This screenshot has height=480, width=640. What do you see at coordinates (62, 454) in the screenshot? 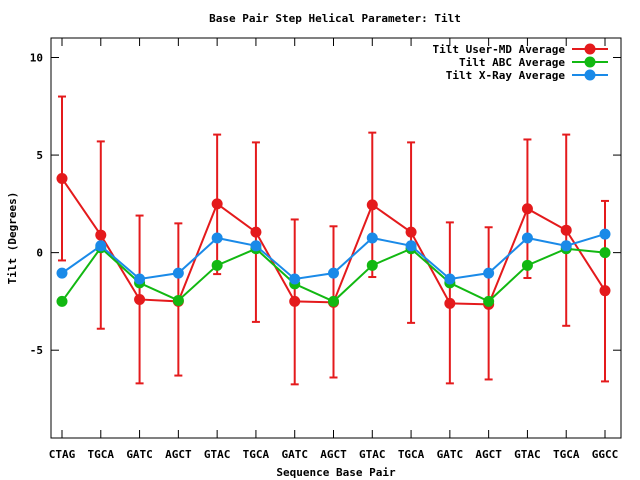
I see `x-tick-label: CTAG` at bounding box center [62, 454].